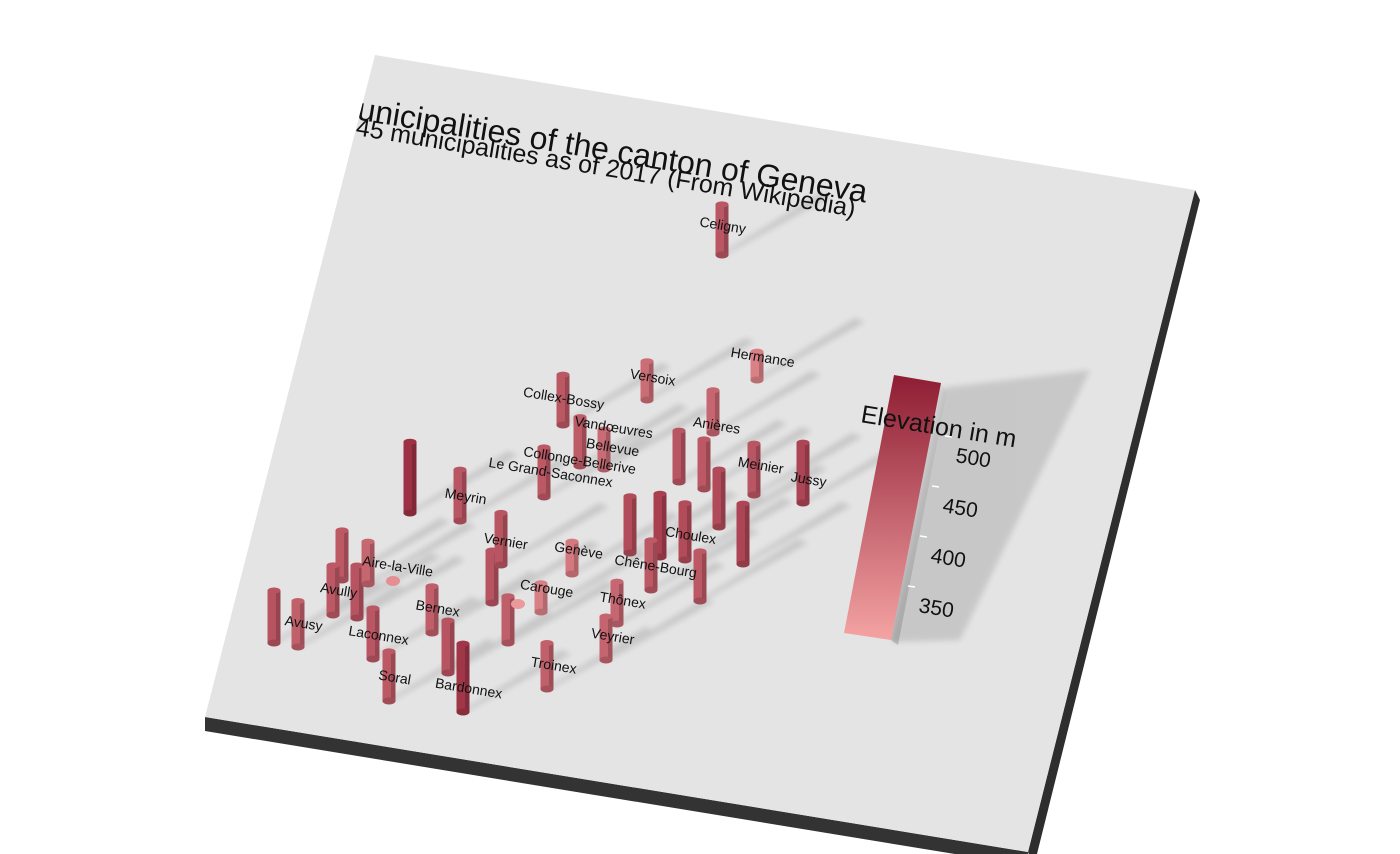 Image resolution: width=1400 pixels, height=854 pixels. What do you see at coordinates (919, 514) in the screenshot?
I see `legend-bar-side` at bounding box center [919, 514].